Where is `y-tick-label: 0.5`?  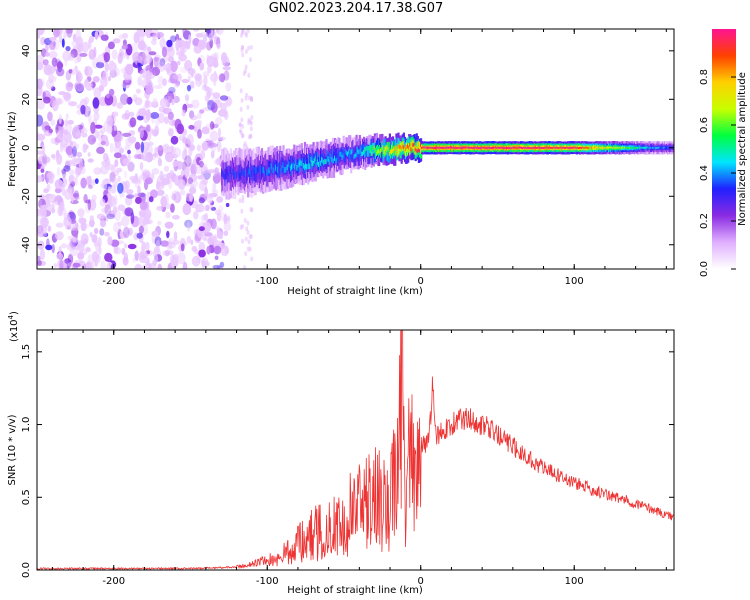 y-tick-label: 0.5 is located at coordinates (26, 497).